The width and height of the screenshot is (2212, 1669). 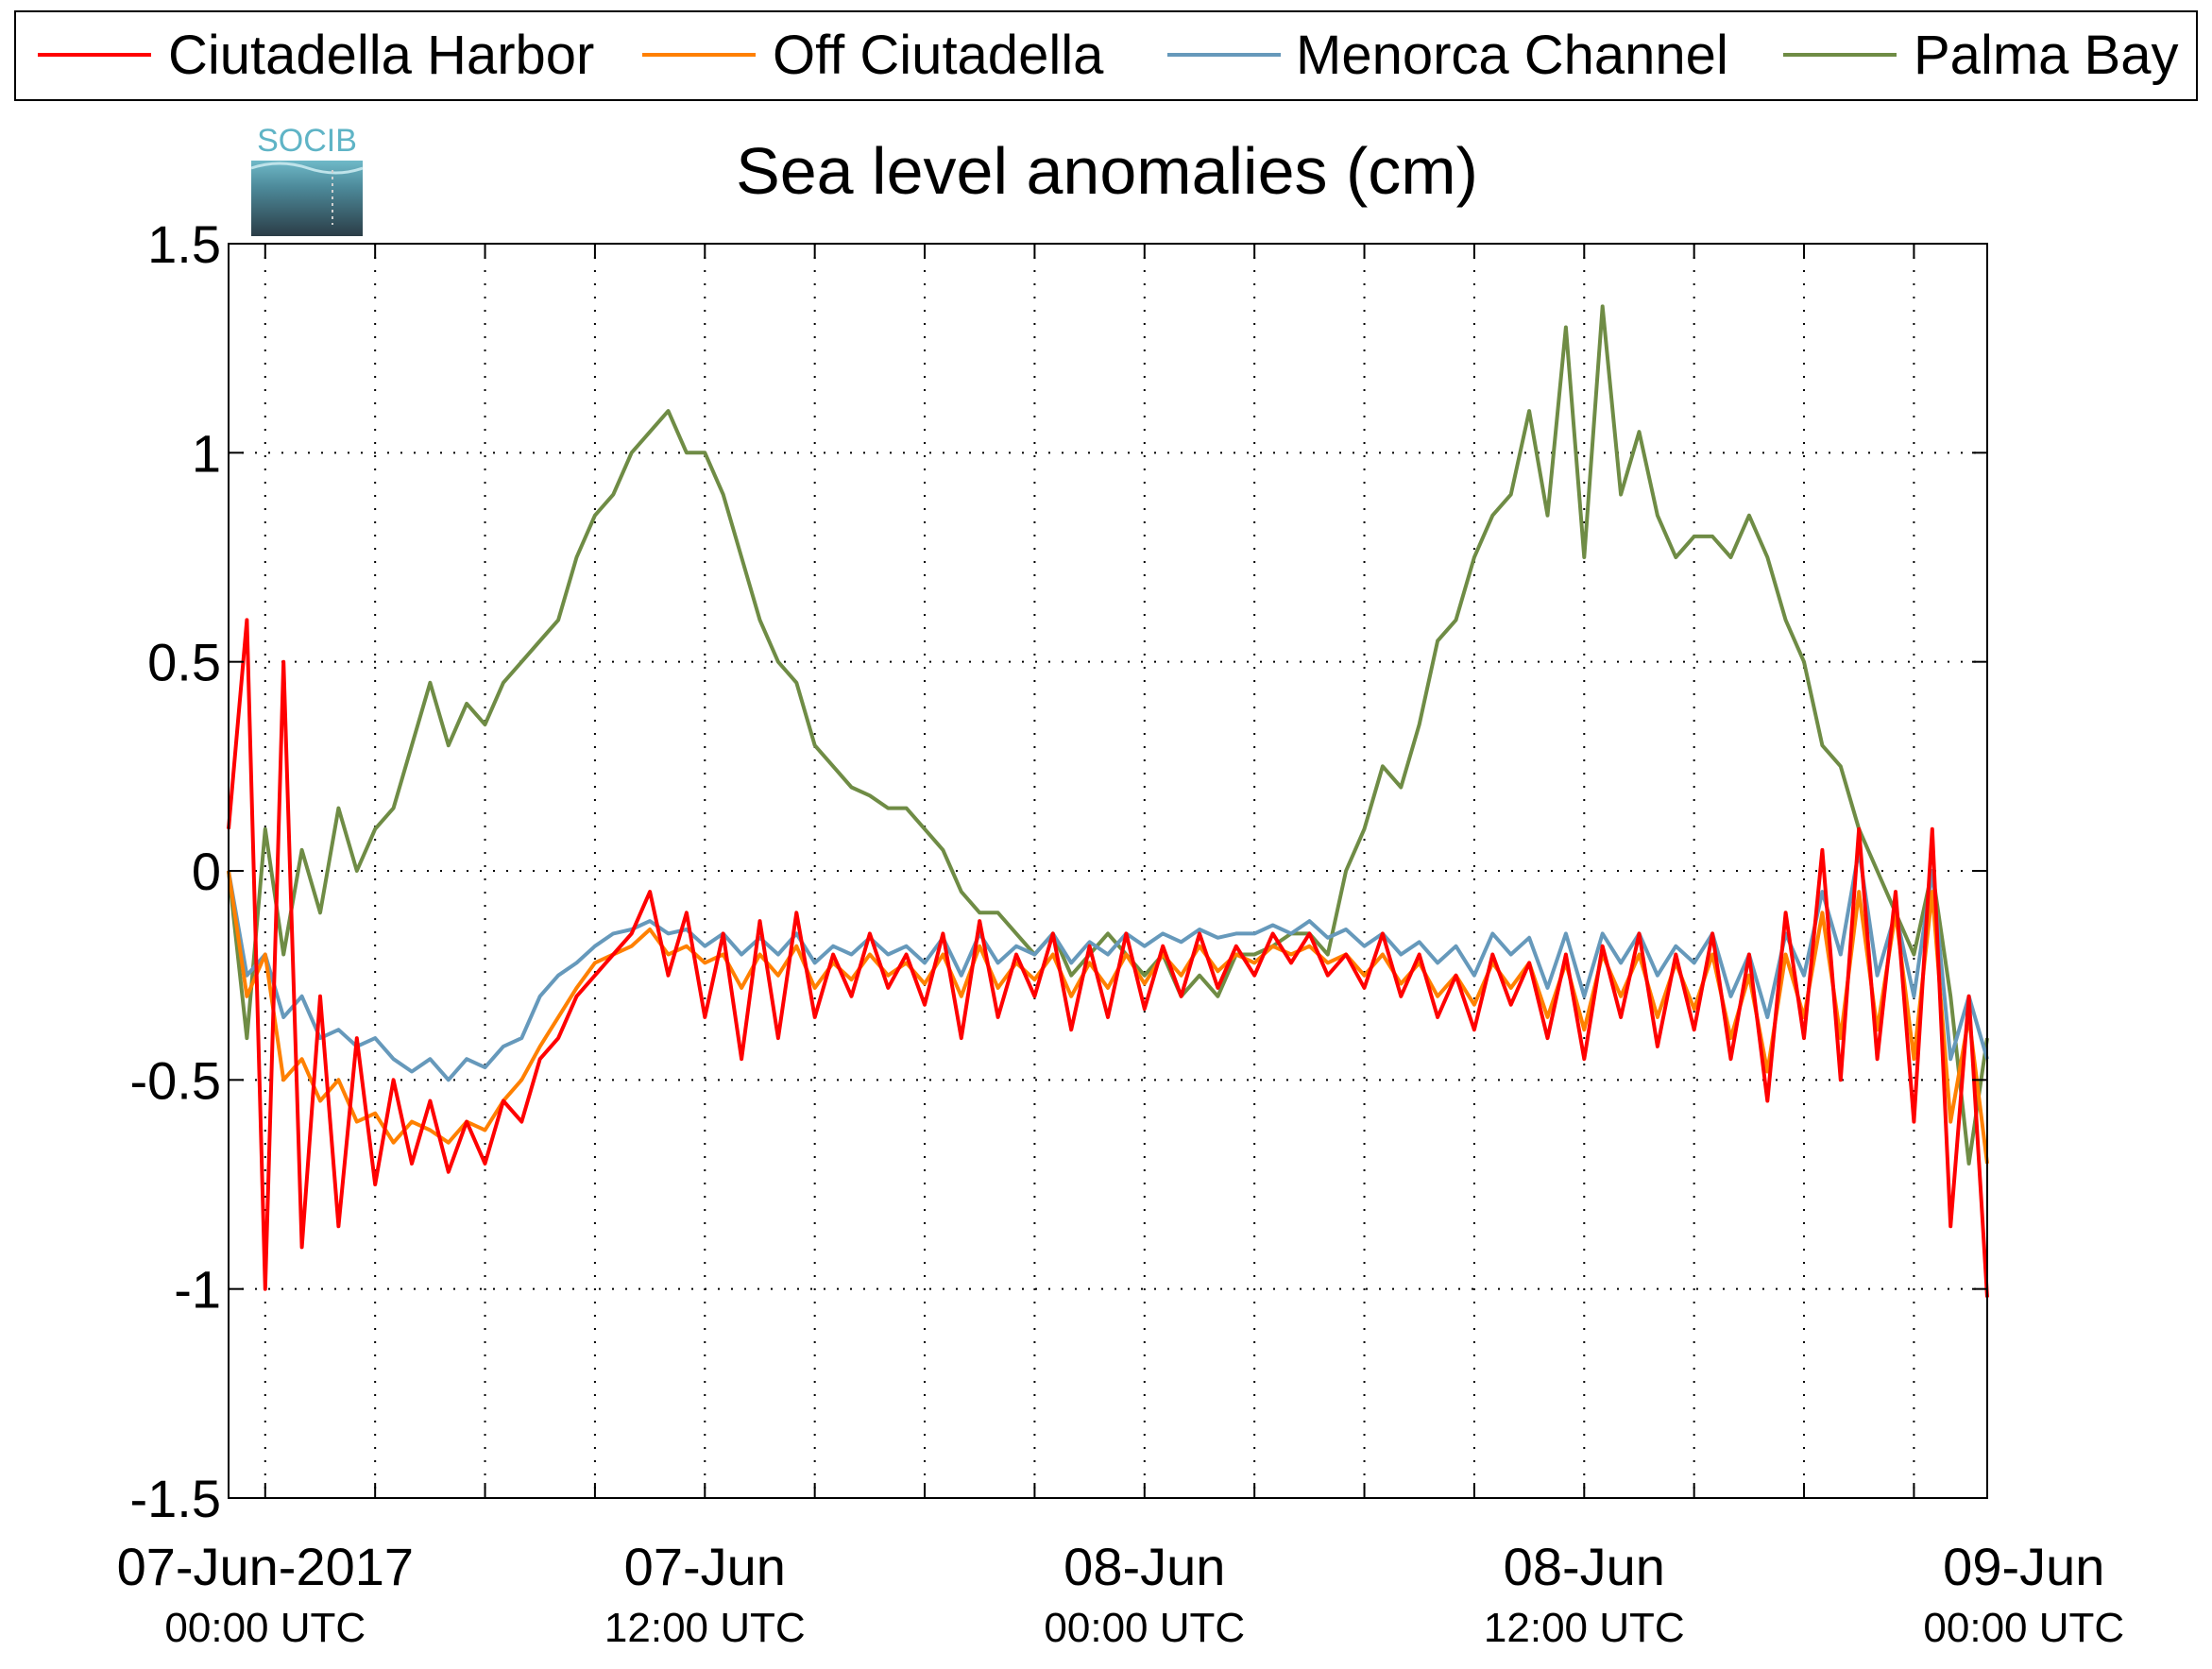 I want to click on socib-logo-wave, so click(x=307, y=169).